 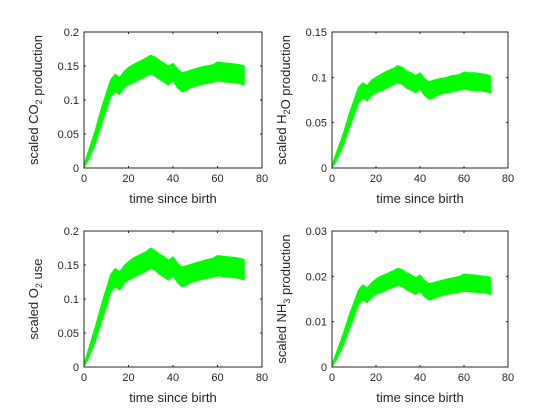 What do you see at coordinates (33, 313) in the screenshot?
I see `y-axis-label-part: scaled O` at bounding box center [33, 313].